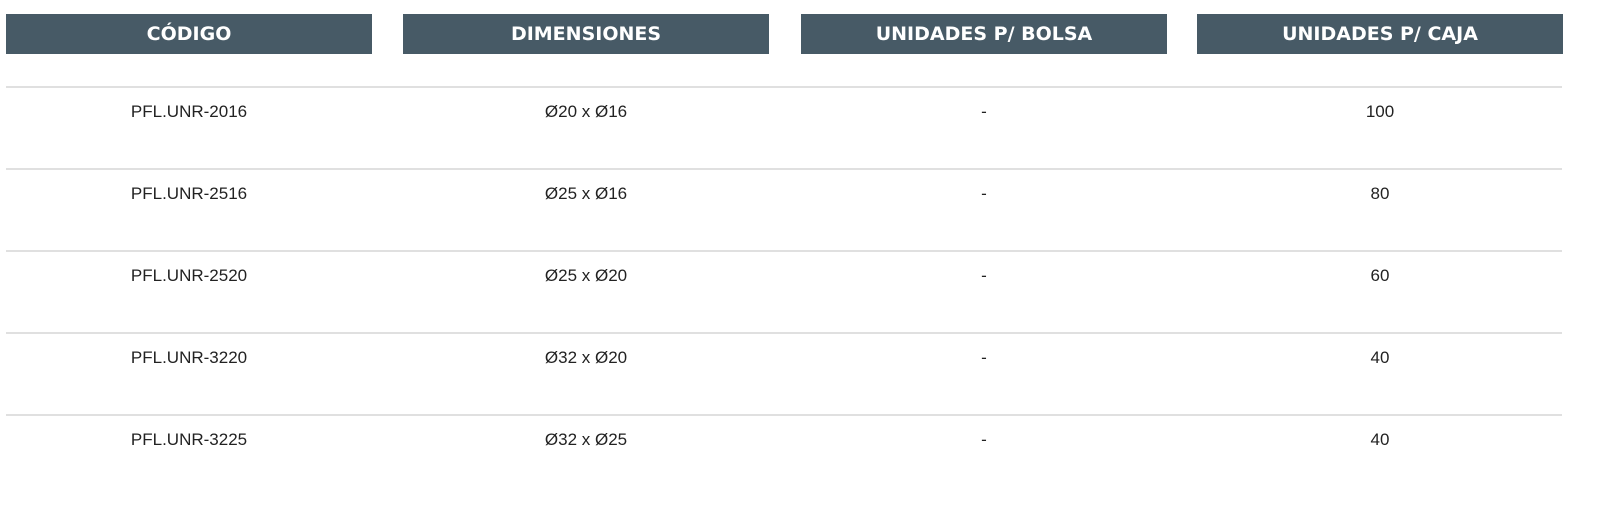 Image resolution: width=1598 pixels, height=510 pixels. What do you see at coordinates (189, 439) in the screenshot?
I see `table-cell: PFL.UNR-3225` at bounding box center [189, 439].